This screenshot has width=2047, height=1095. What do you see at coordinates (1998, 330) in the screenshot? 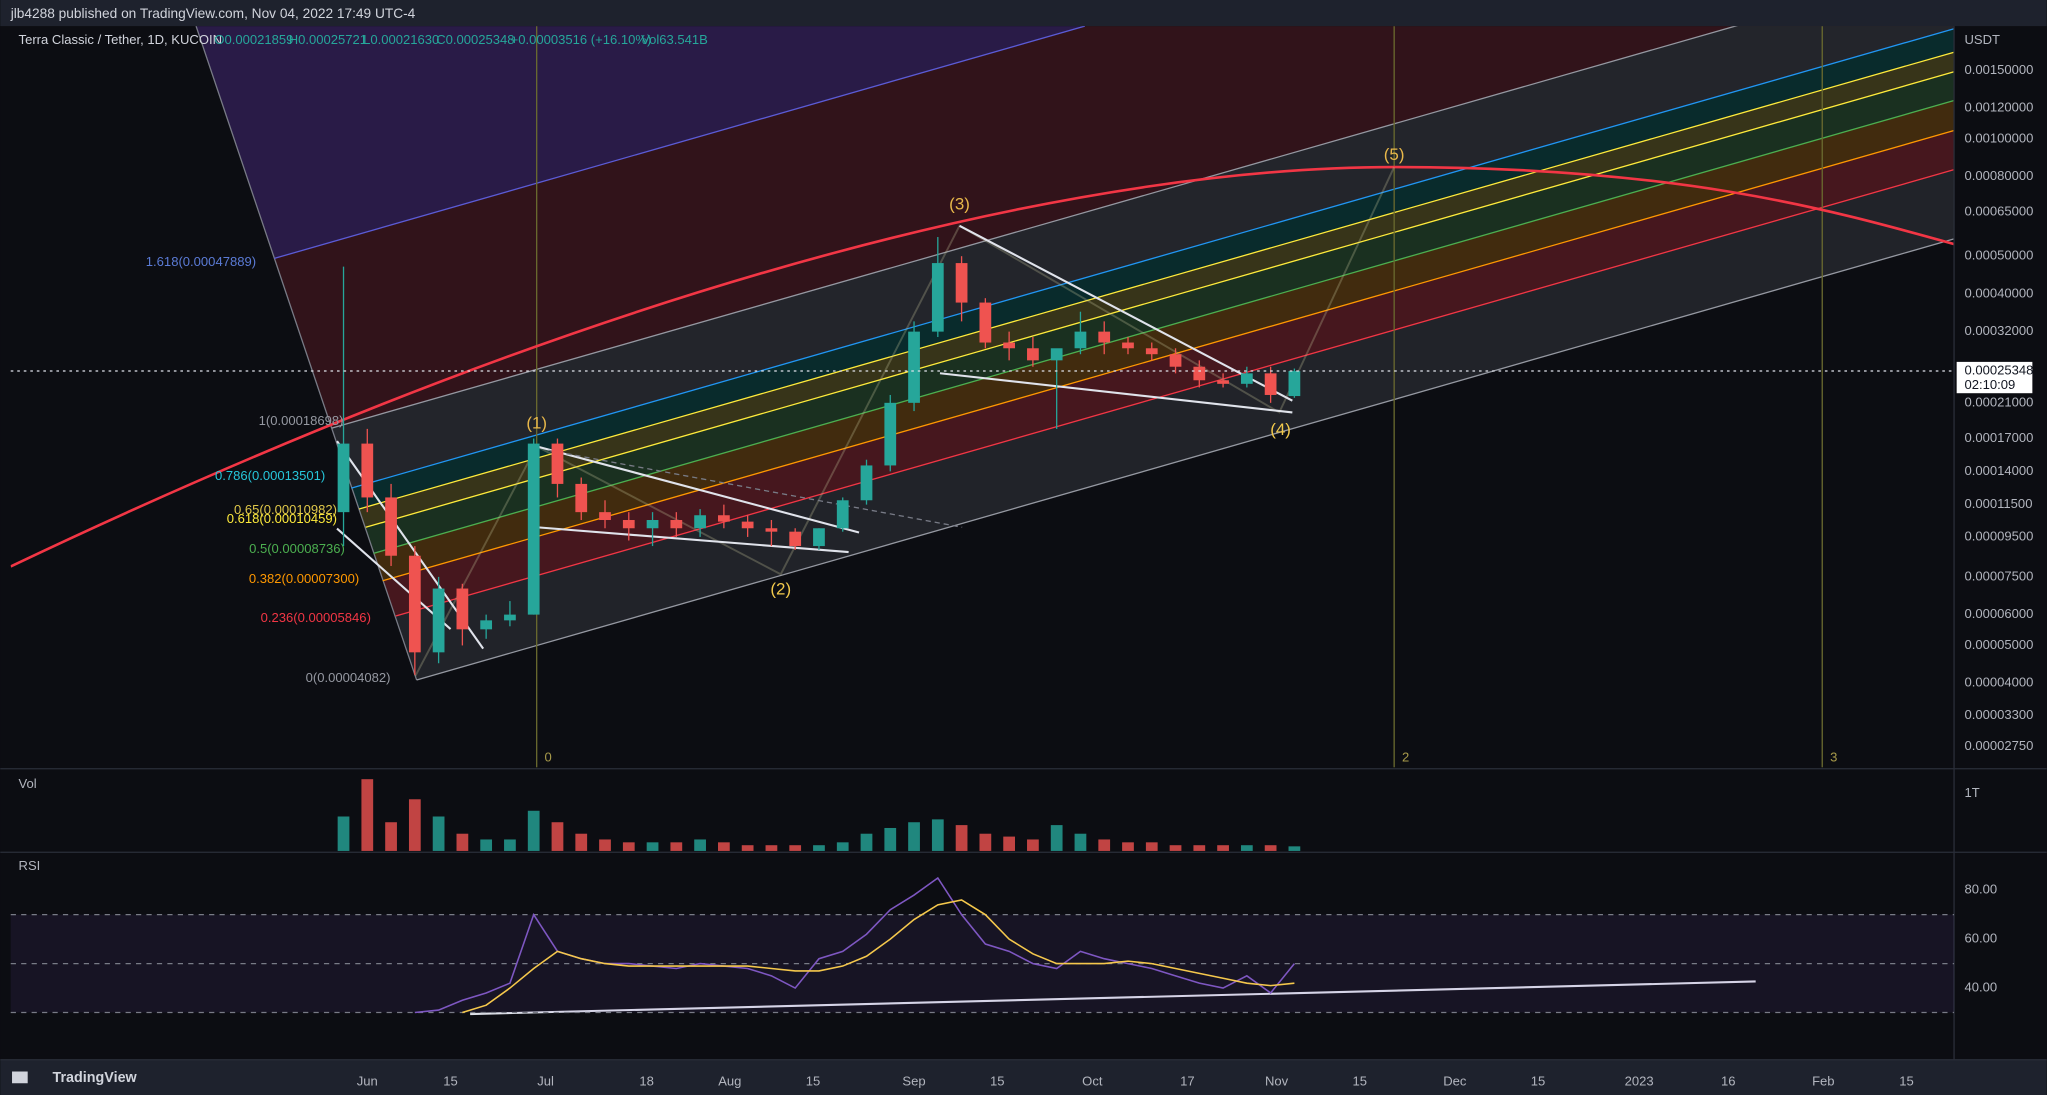
I see `y-tick-label: 0.00032000` at bounding box center [1998, 330].